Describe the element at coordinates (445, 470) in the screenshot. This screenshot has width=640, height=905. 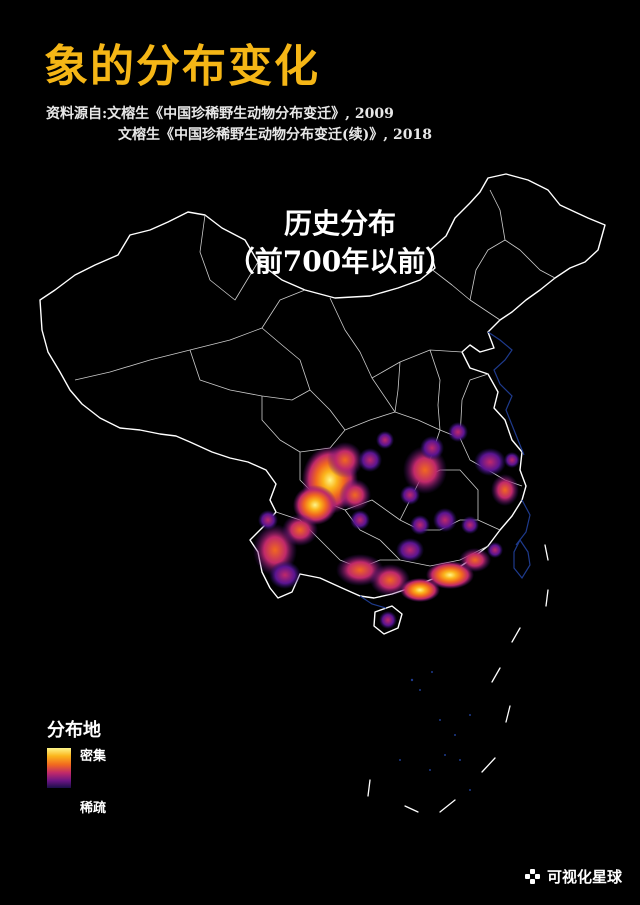
I see `coastline` at that location.